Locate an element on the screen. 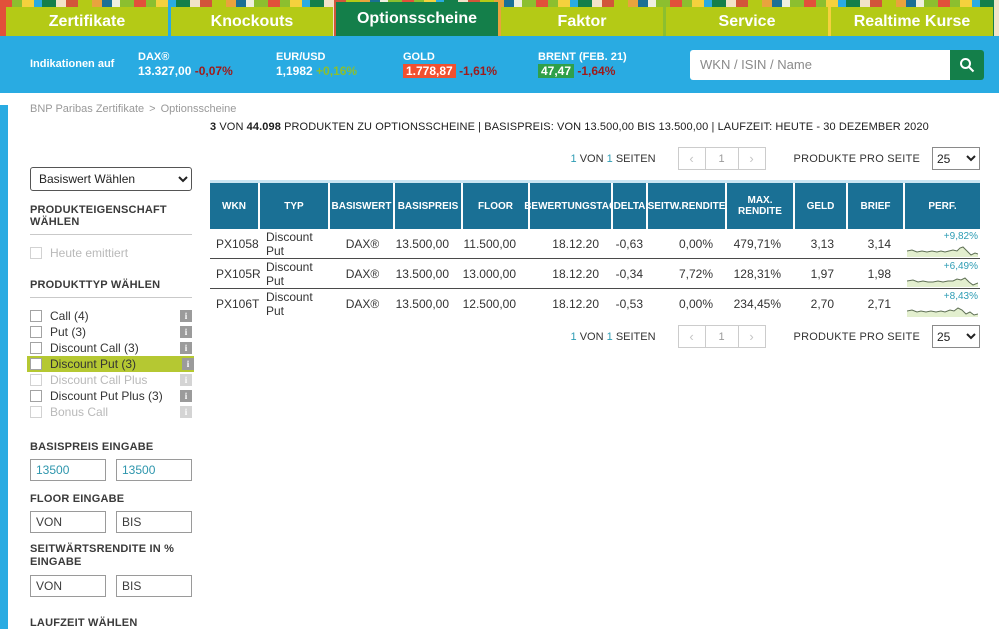 The image size is (999, 629). cell-wkn: PX106T is located at coordinates (238, 304).